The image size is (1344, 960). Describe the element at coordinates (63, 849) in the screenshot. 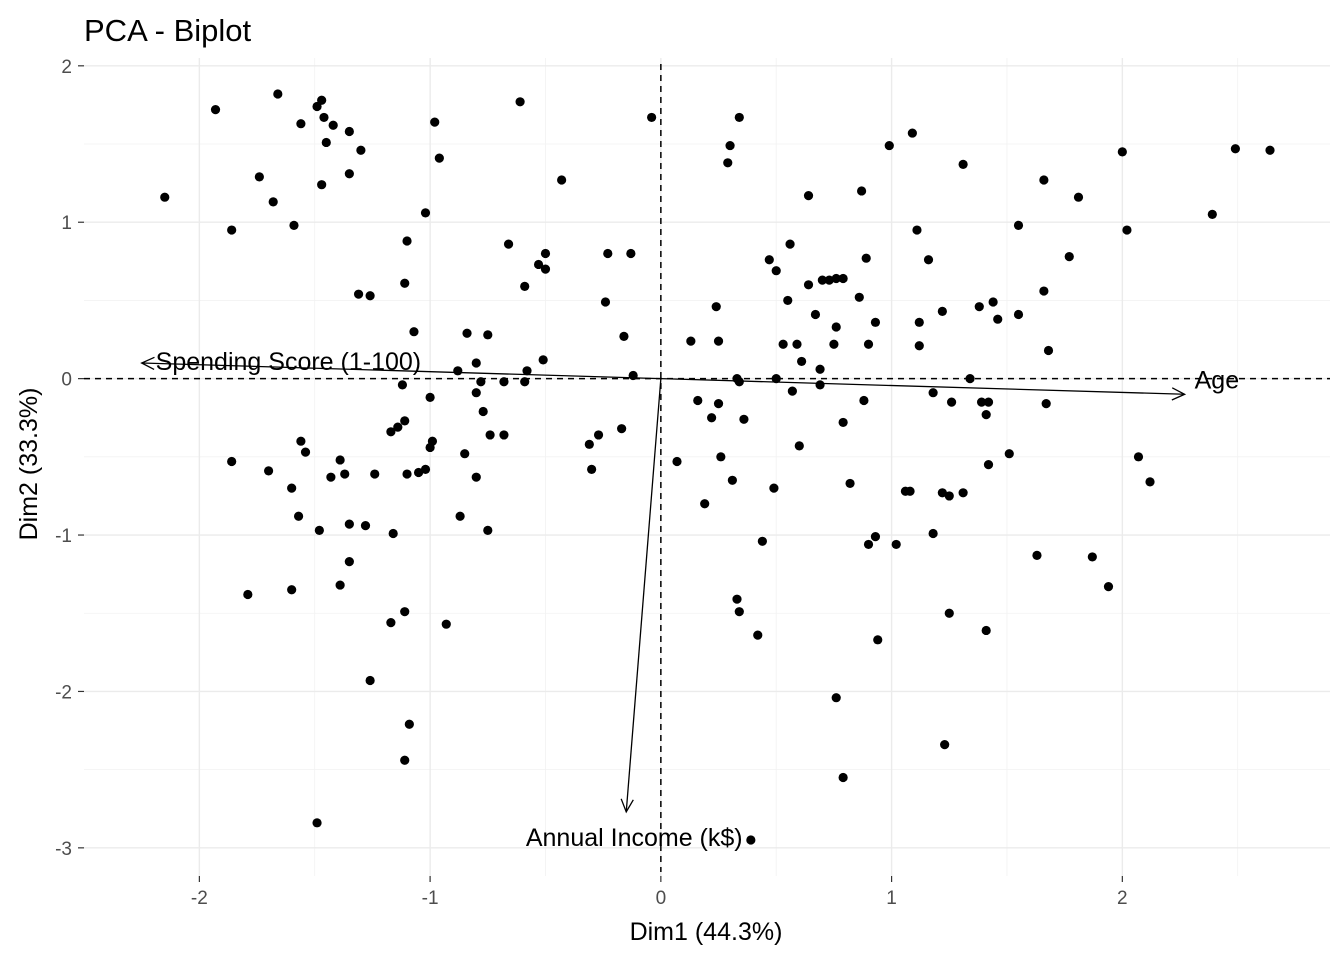

I see `y-tick-label: -3` at that location.